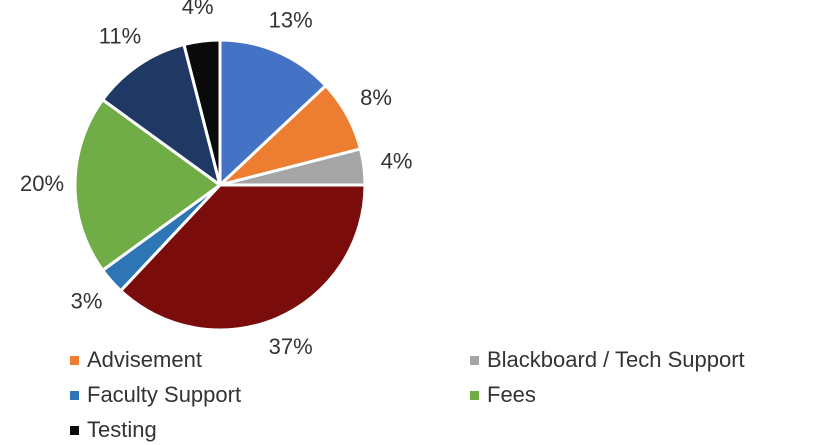 Image resolution: width=832 pixels, height=445 pixels. What do you see at coordinates (273, 112) in the screenshot?
I see `pie-slice-1-unlabeled` at bounding box center [273, 112].